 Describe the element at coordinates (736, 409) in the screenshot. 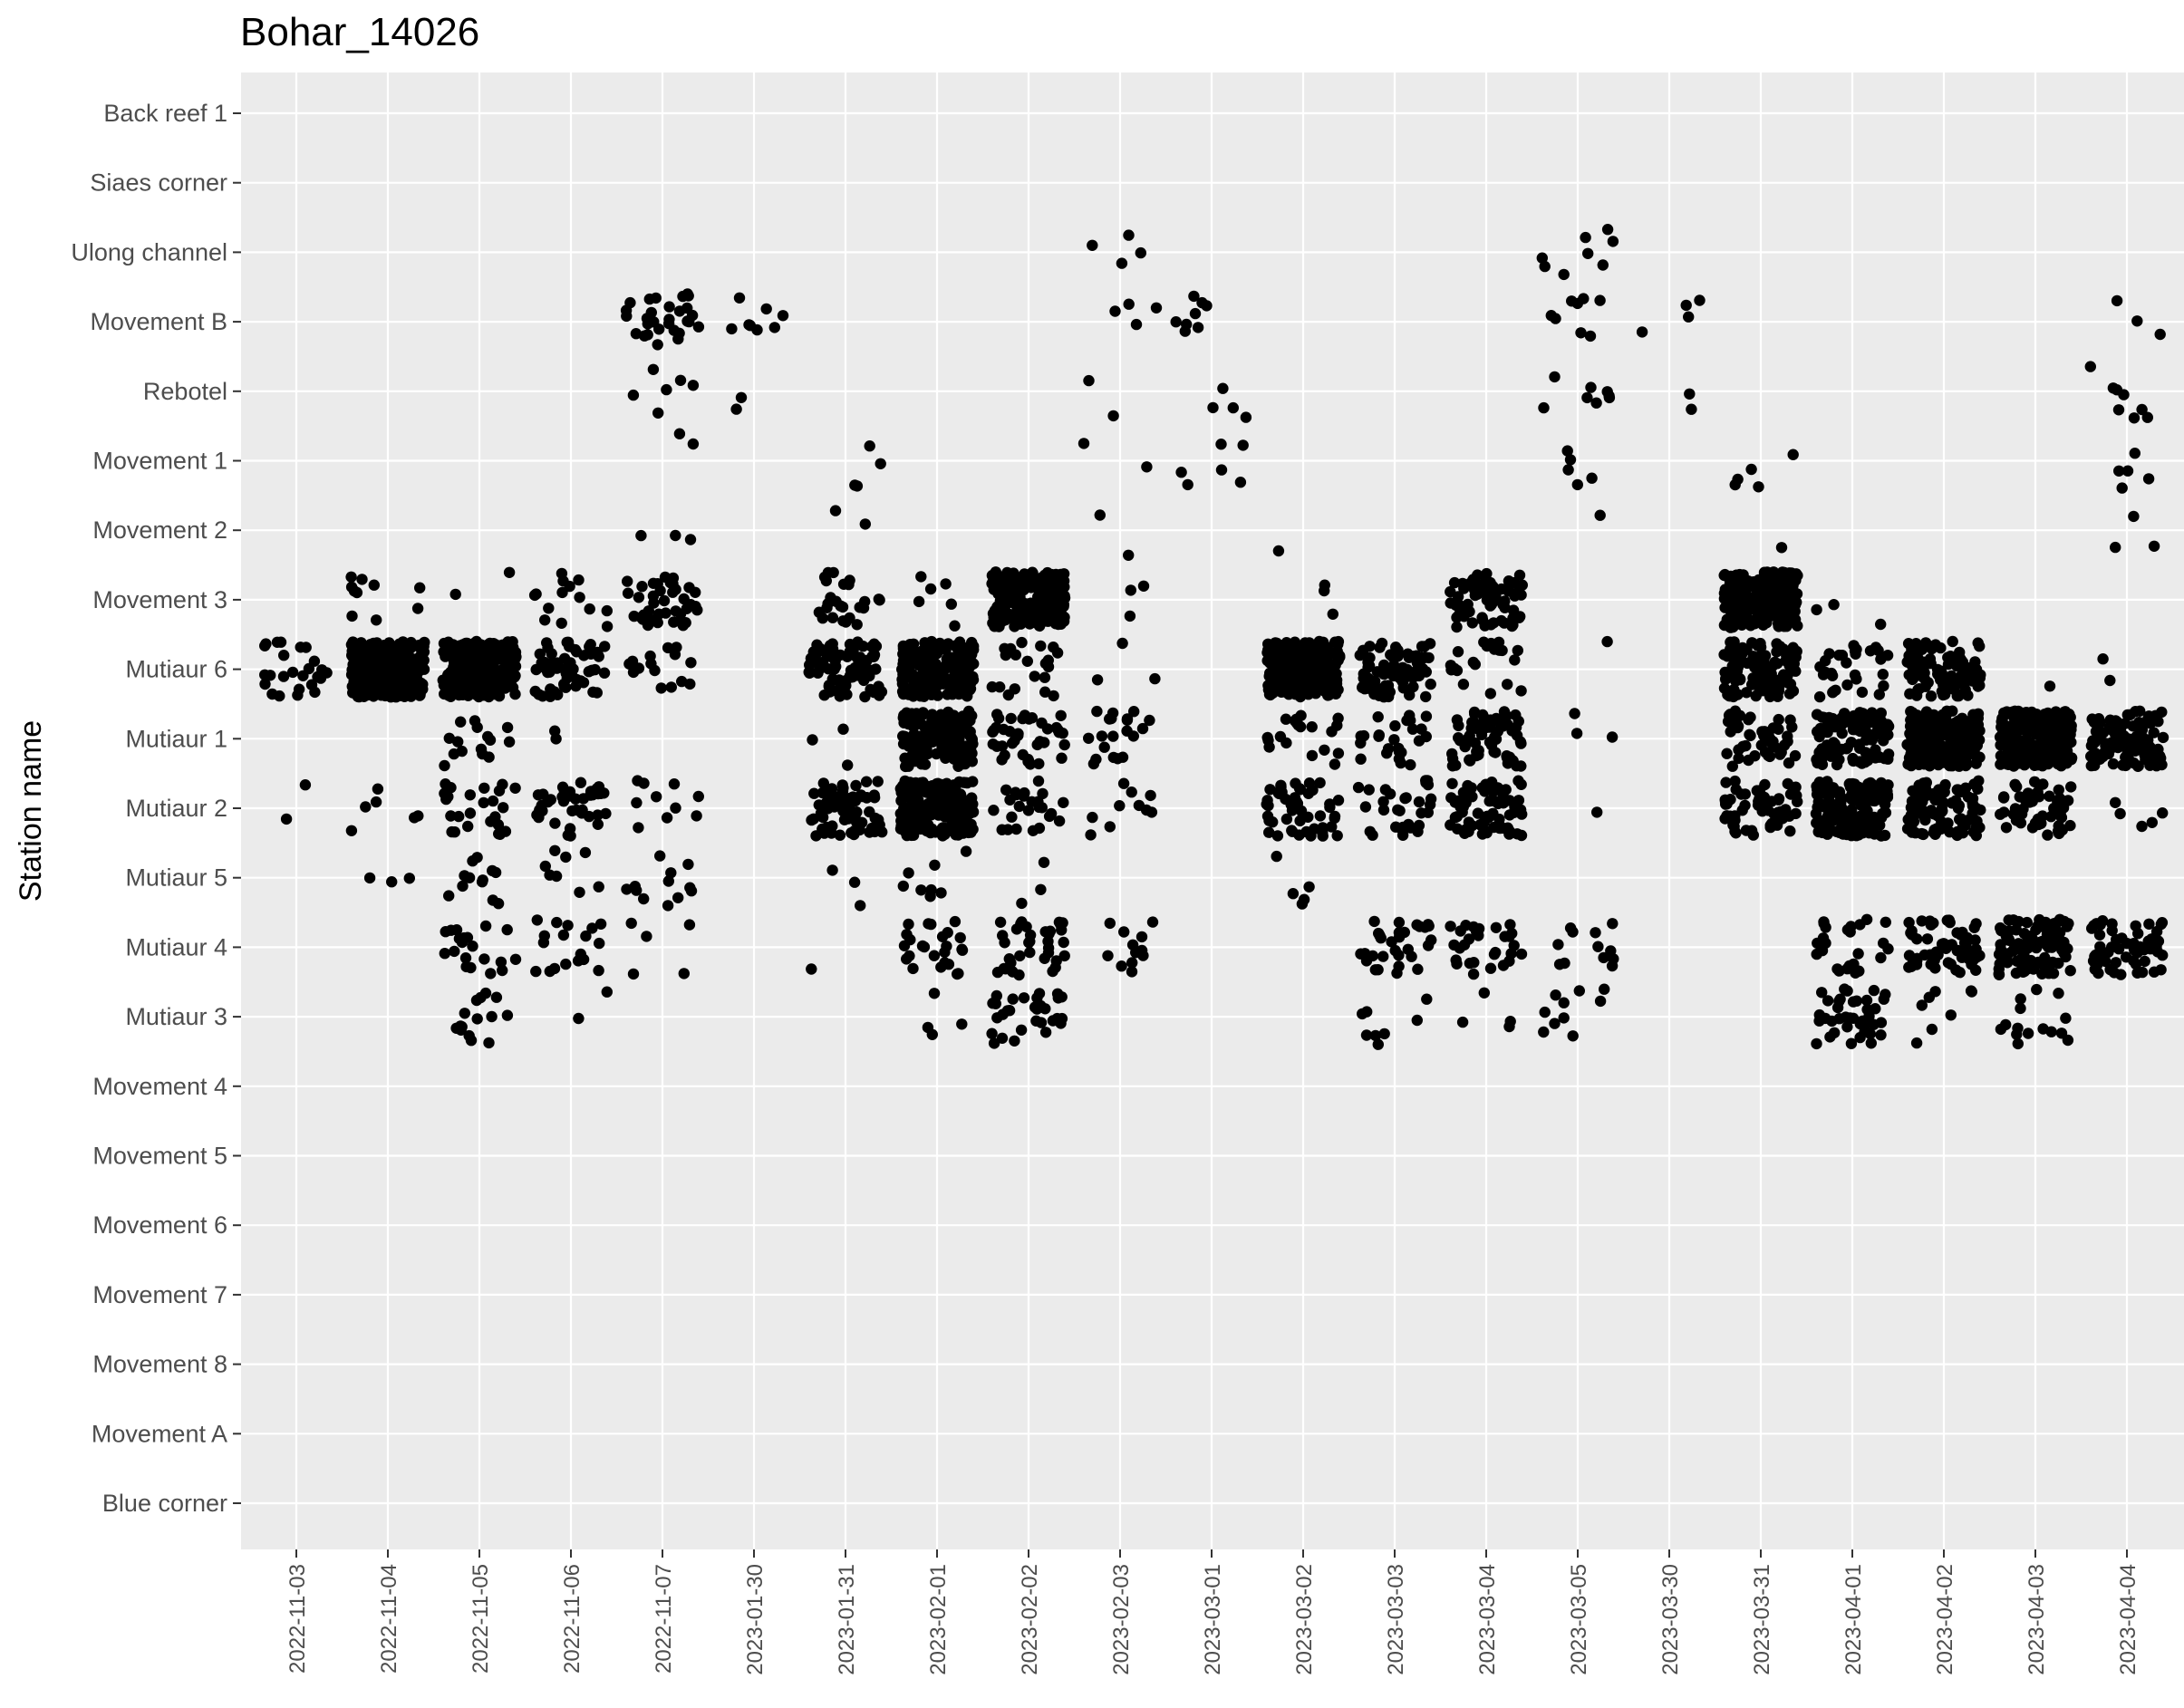

I see `point-2023-01-30-rebotel` at that location.